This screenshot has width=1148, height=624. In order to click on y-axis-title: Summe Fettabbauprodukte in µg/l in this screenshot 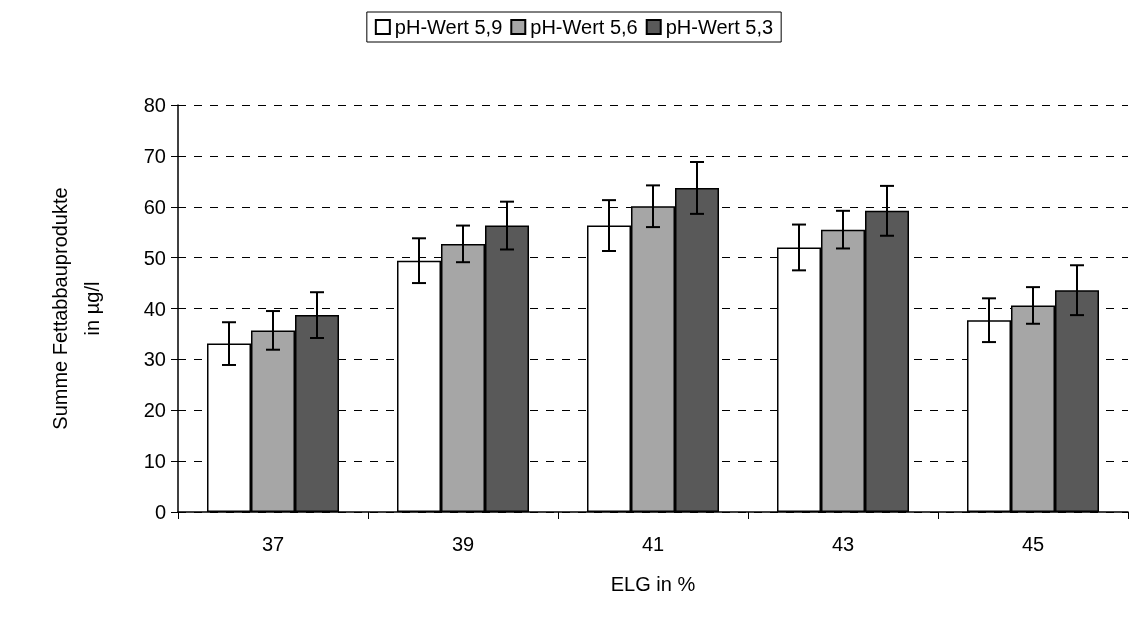, I will do `click(76, 308)`.